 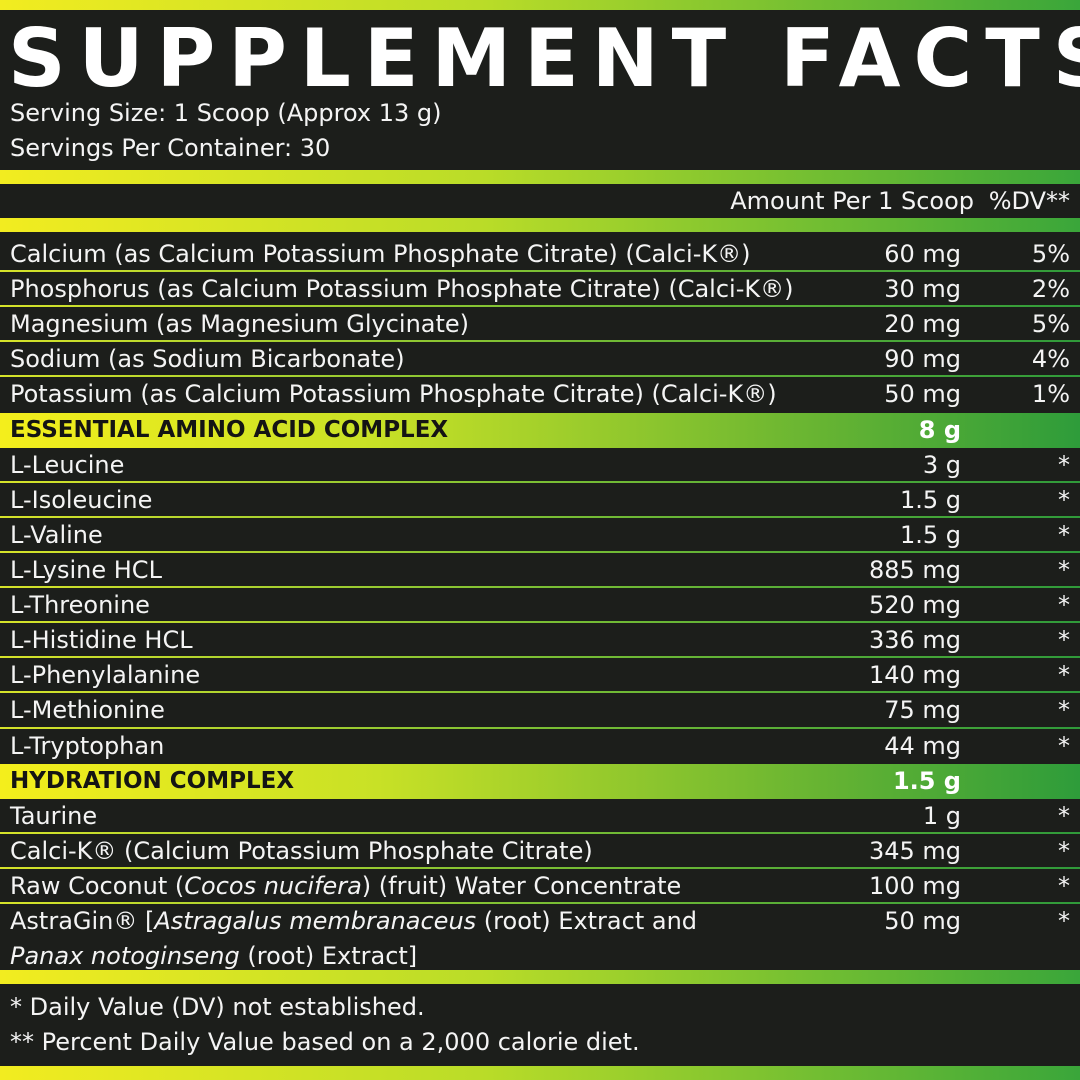 I want to click on nutrient-name: L-Lysine HCL, so click(x=86, y=569).